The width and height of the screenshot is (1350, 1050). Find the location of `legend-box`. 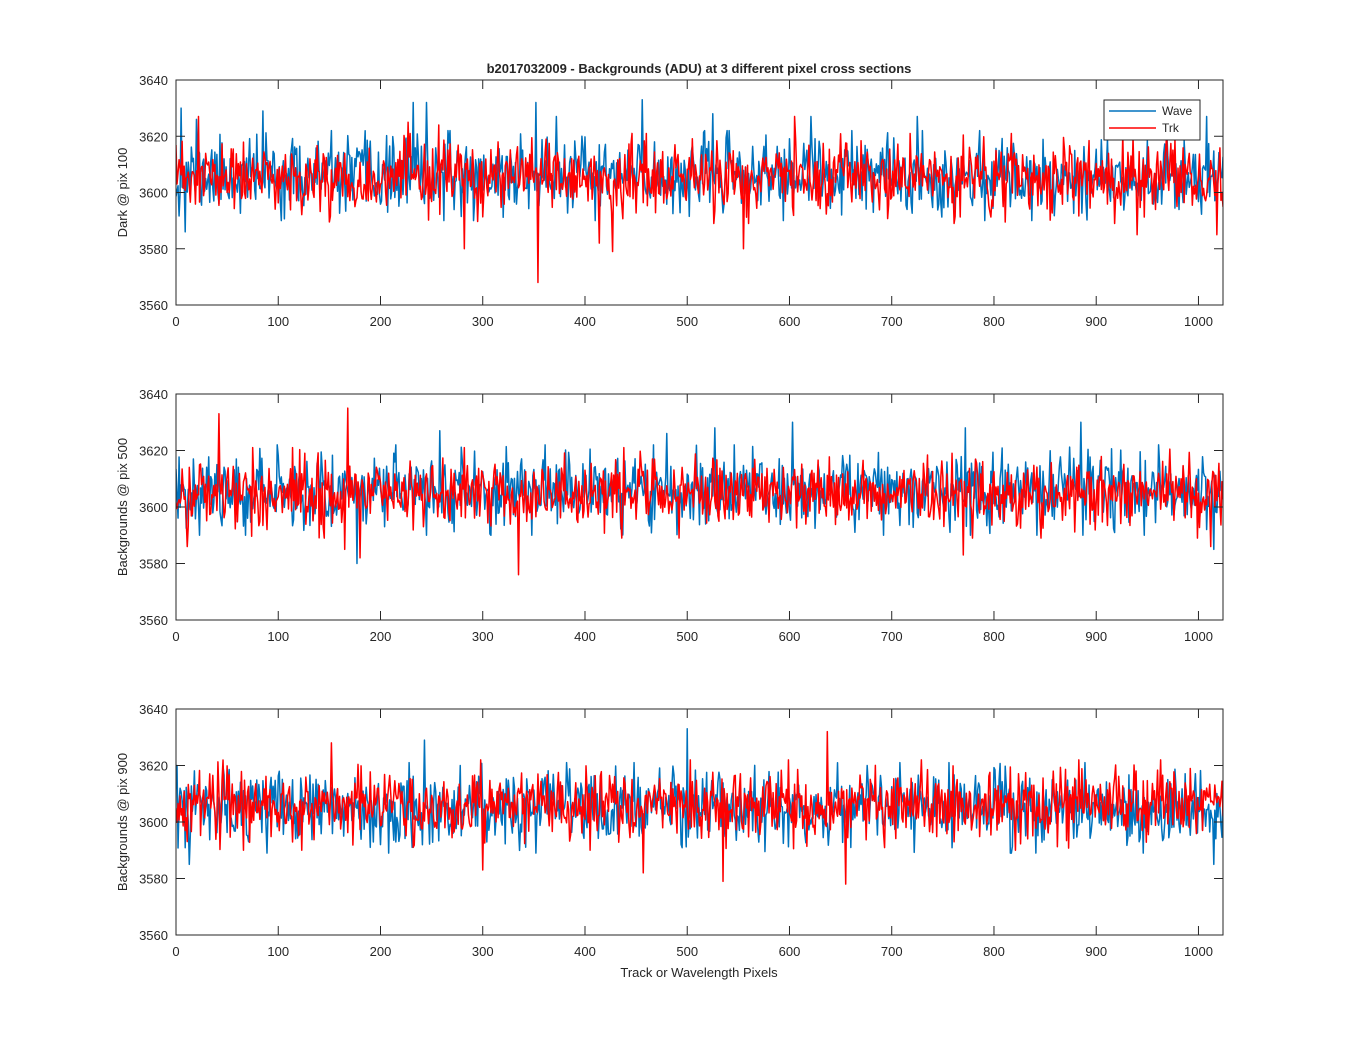

legend-box is located at coordinates (1152, 120).